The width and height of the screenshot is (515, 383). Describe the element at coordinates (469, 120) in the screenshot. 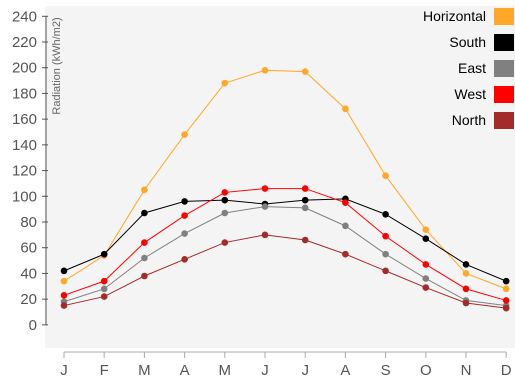

I see `legend-label-north: North` at that location.